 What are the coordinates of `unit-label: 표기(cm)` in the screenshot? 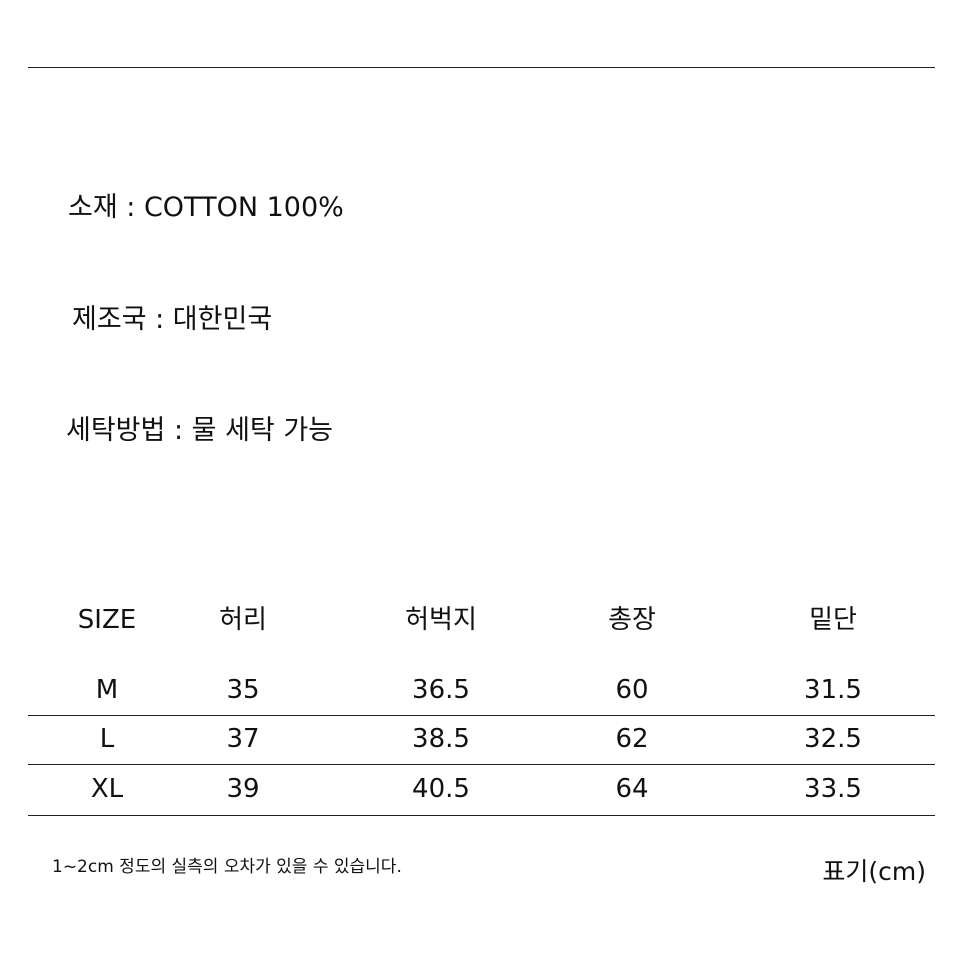 It's located at (874, 871).